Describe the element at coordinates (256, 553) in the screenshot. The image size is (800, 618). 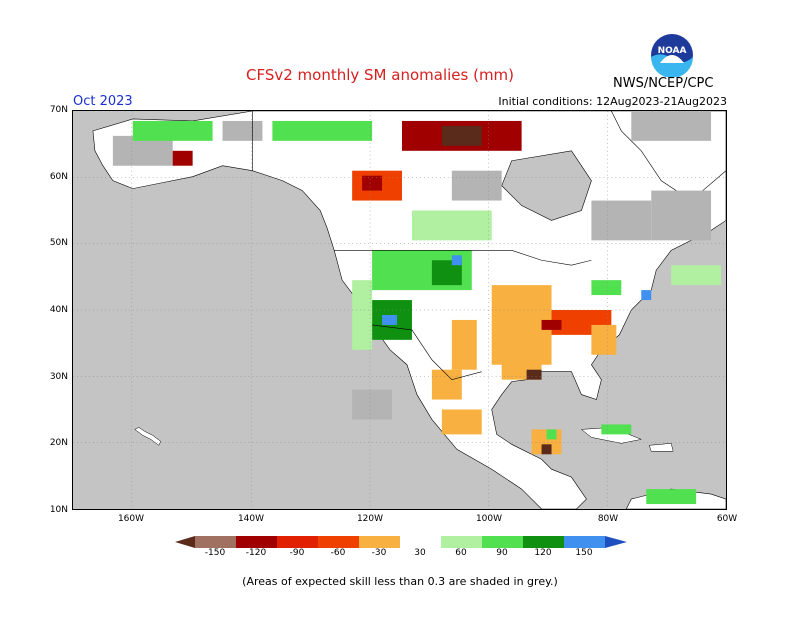
I see `colorbar-label: -120` at that location.